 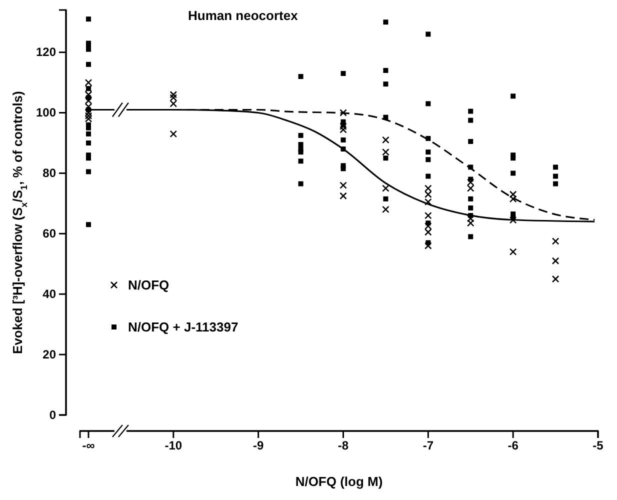 What do you see at coordinates (49, 354) in the screenshot?
I see `y-tick-label: 20` at bounding box center [49, 354].